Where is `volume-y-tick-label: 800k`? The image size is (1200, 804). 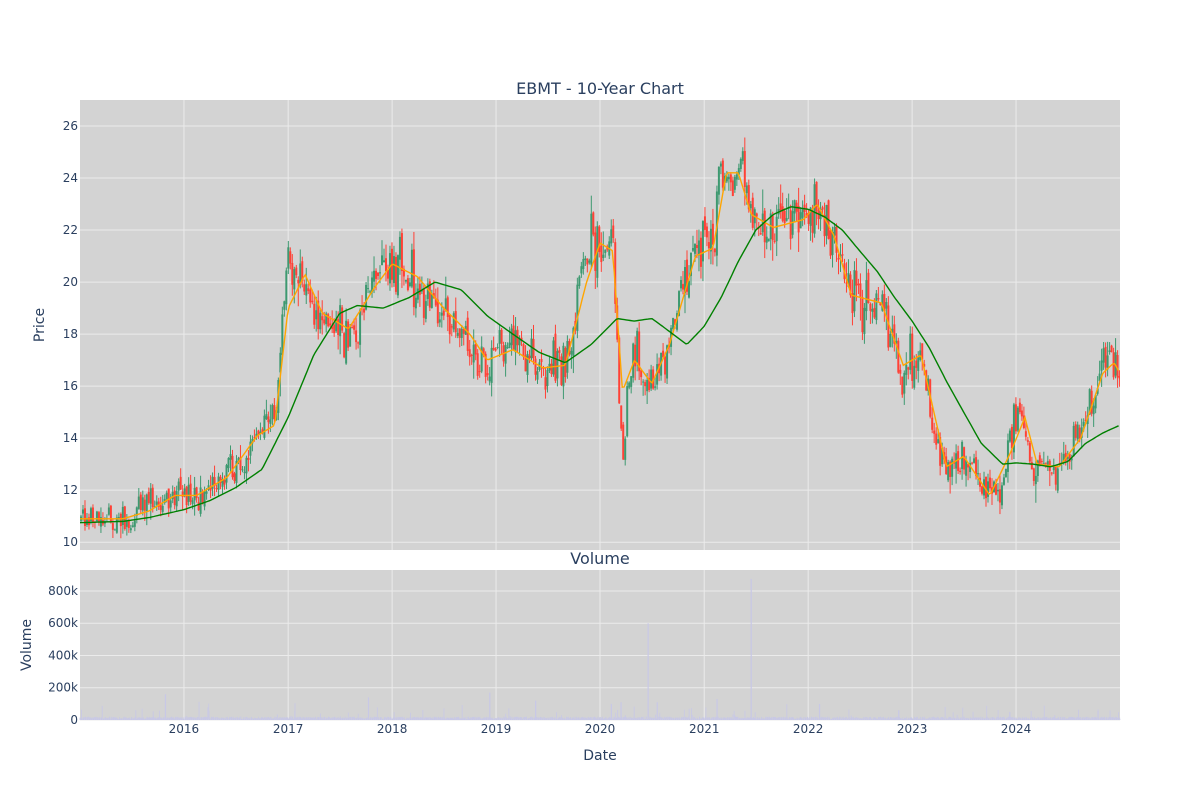 volume-y-tick-label: 800k is located at coordinates (63, 591).